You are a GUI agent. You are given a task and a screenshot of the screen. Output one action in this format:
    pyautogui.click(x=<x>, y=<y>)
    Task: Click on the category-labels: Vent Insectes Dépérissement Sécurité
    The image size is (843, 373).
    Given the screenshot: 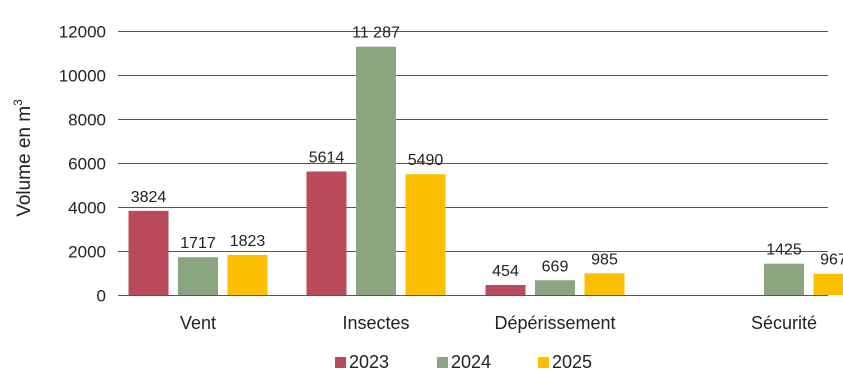 What is the action you would take?
    pyautogui.click(x=498, y=323)
    